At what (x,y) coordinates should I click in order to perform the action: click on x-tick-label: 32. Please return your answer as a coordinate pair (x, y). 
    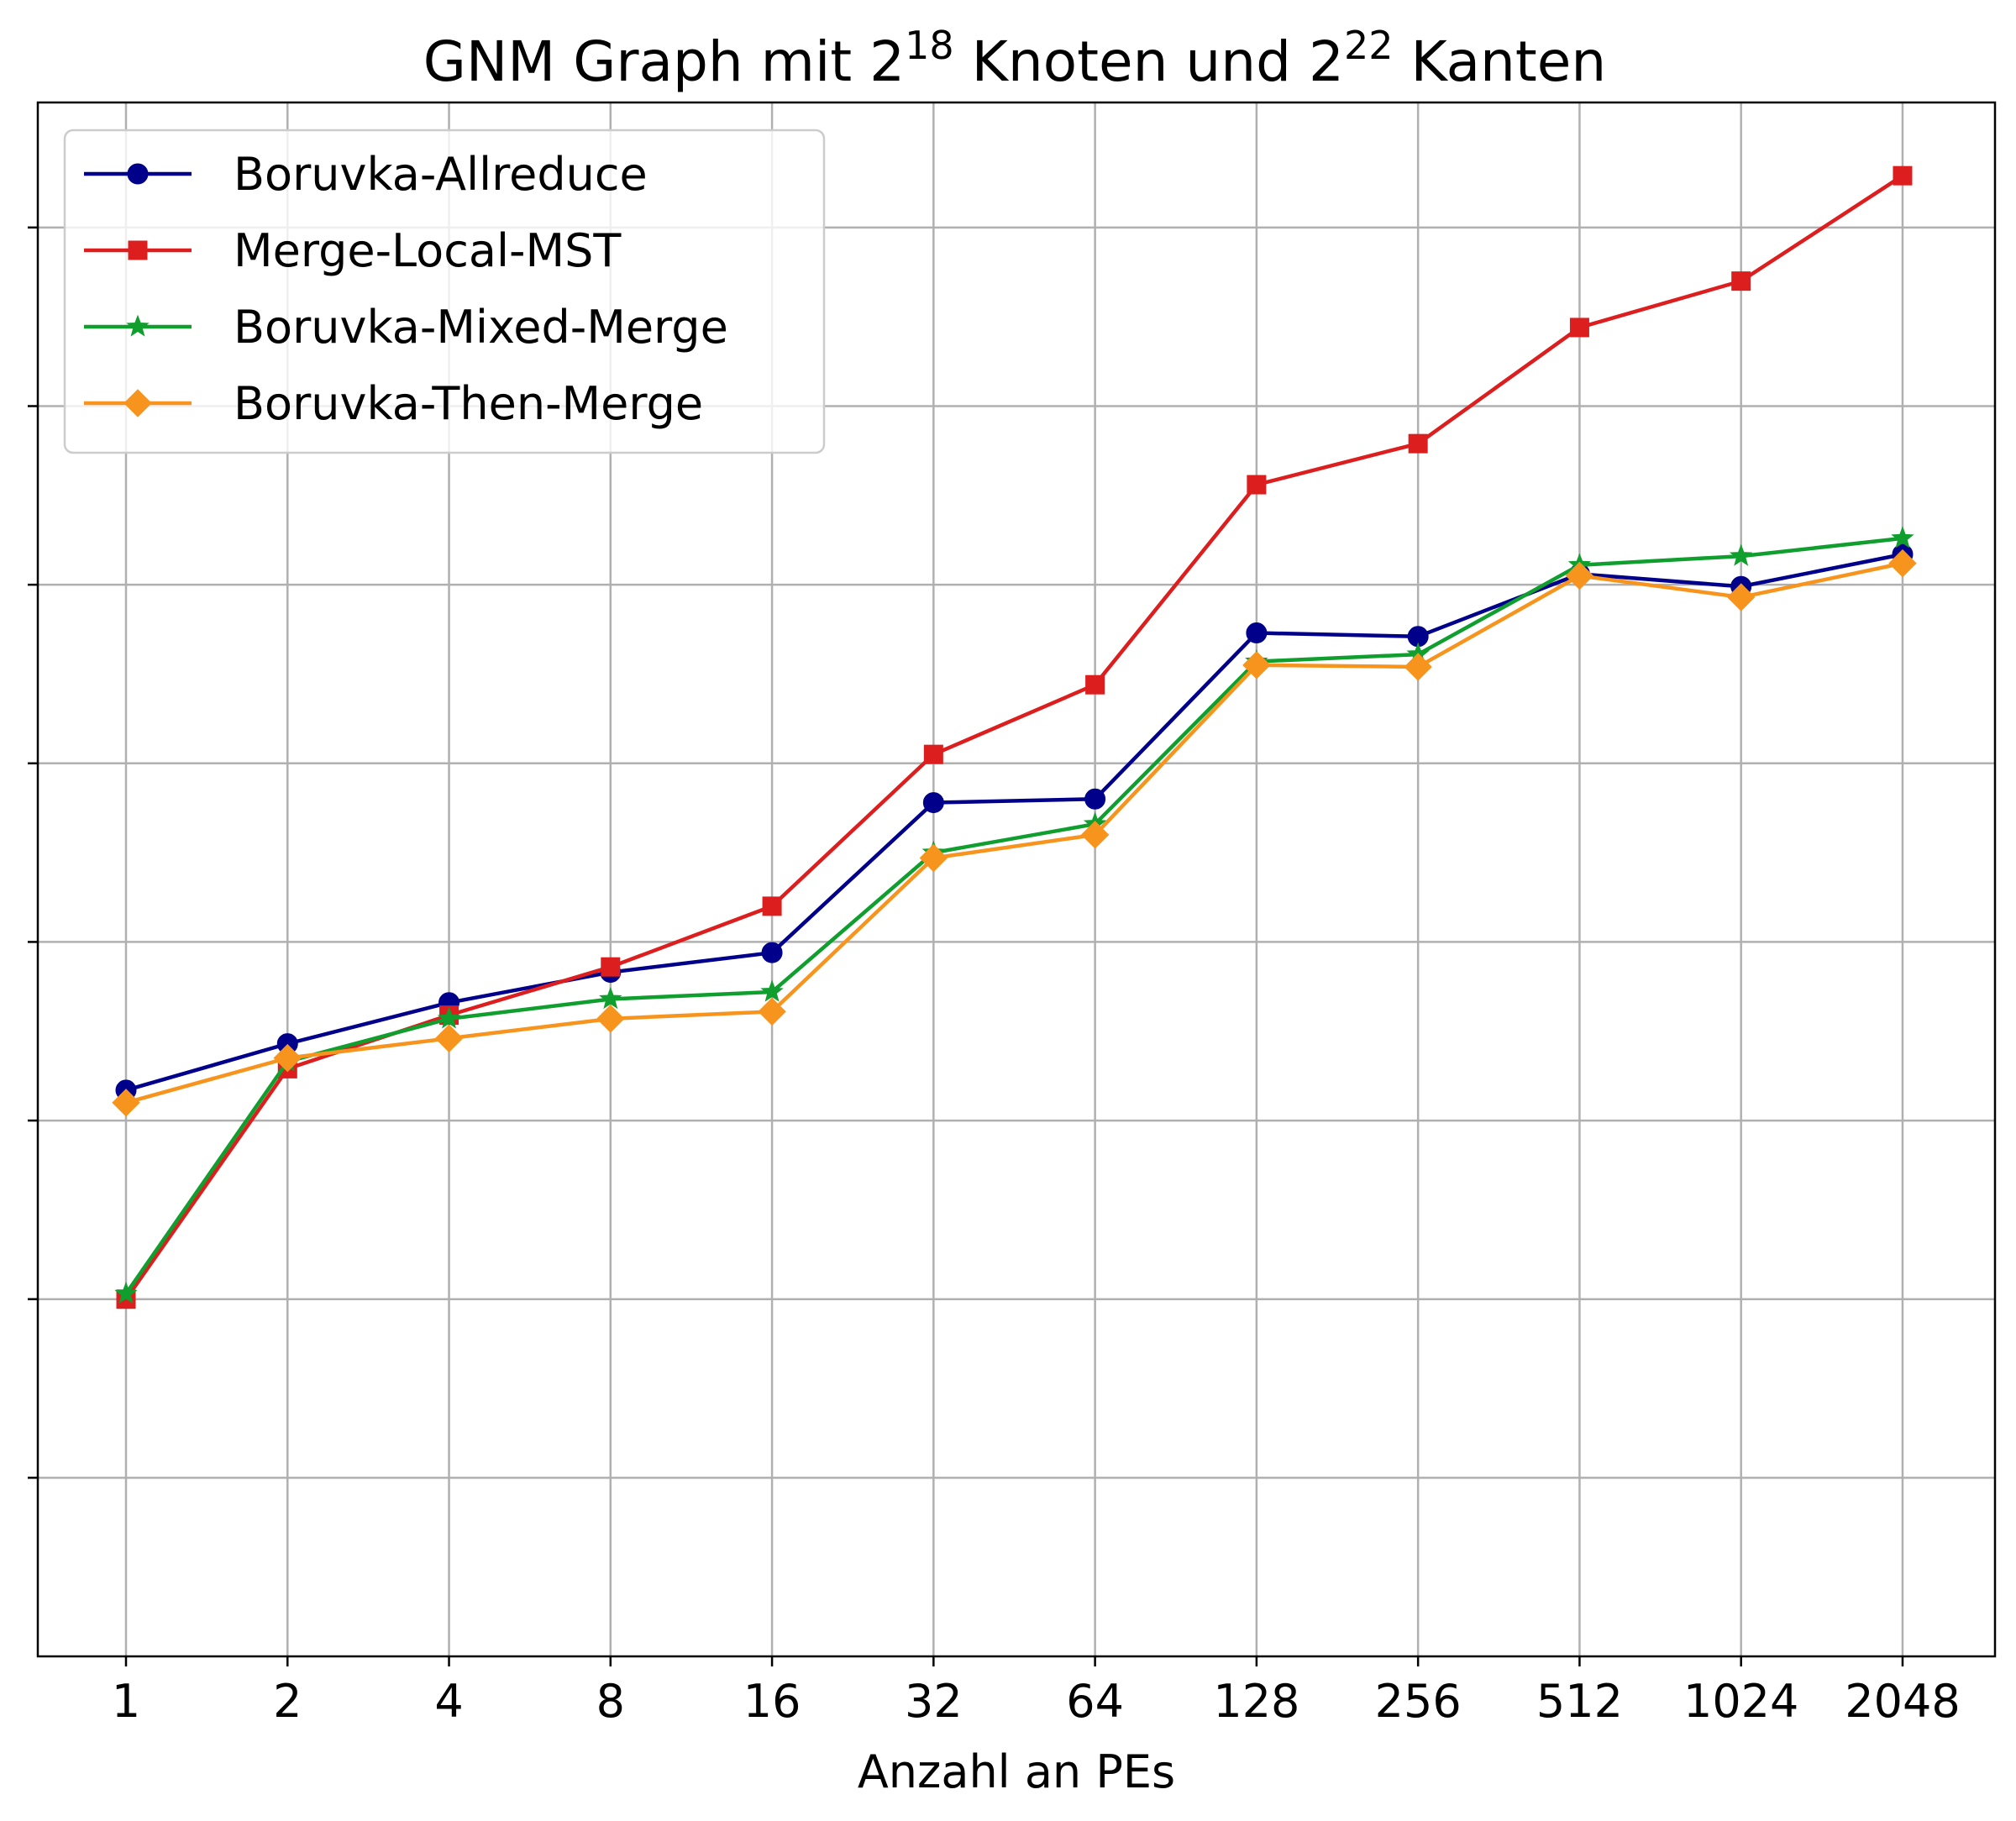
    Looking at the image, I should click on (934, 1701).